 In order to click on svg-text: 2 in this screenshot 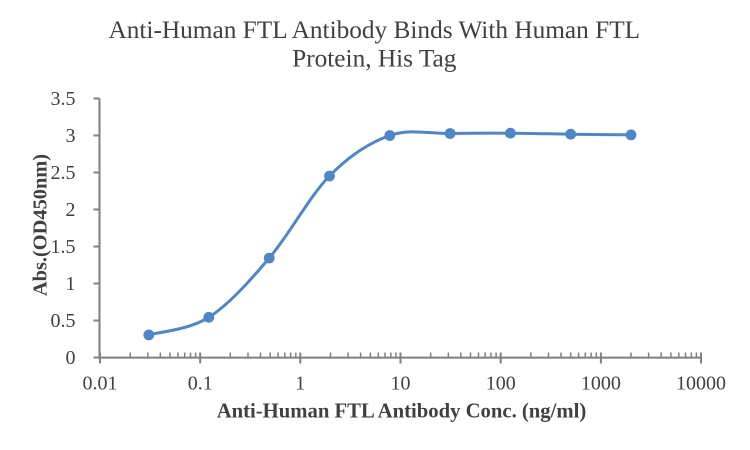, I will do `click(71, 210)`.